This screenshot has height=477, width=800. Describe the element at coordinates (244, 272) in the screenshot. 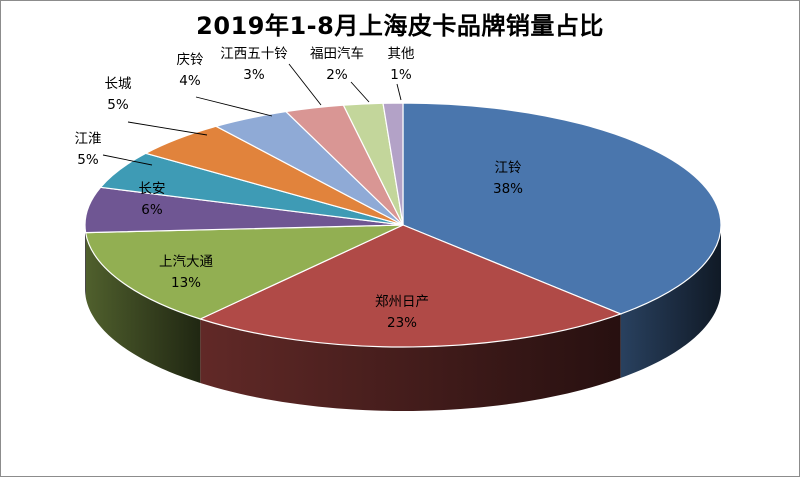

I see `pie-slice-上汽大通` at that location.